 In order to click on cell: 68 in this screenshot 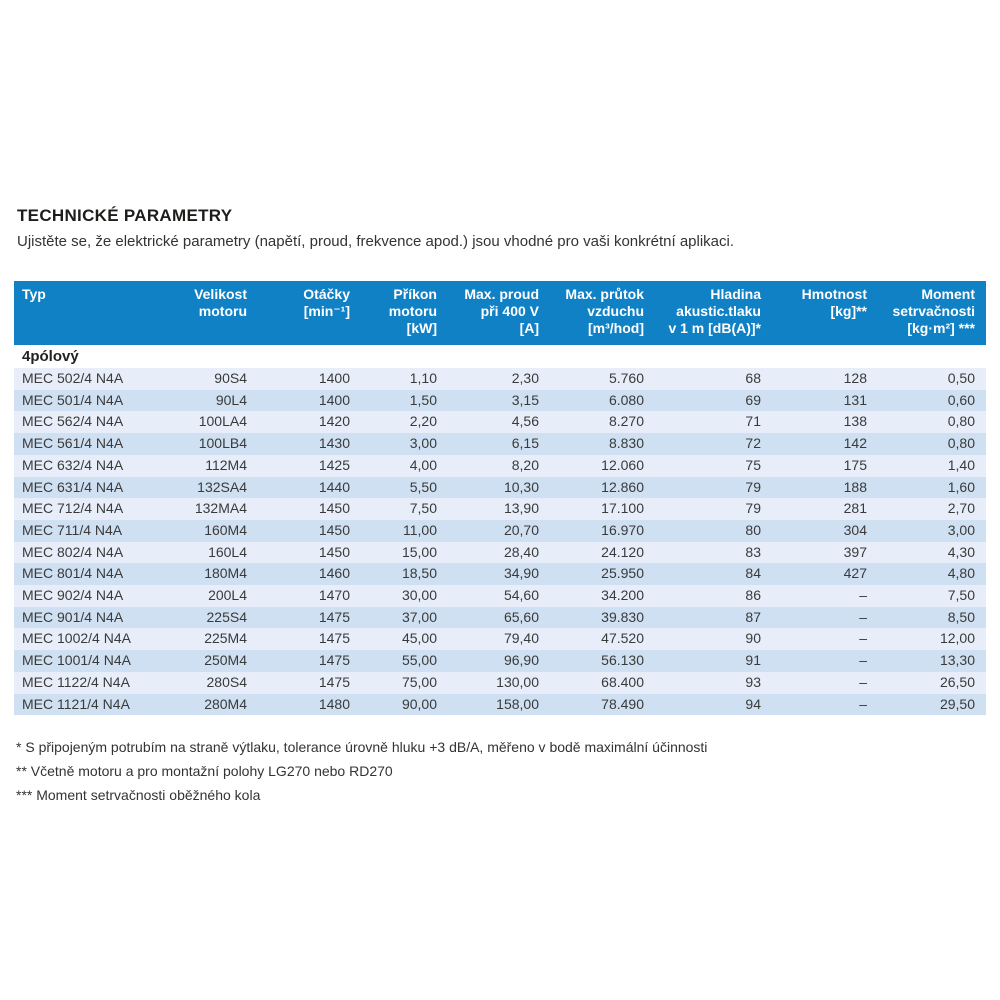, I will do `click(710, 379)`.